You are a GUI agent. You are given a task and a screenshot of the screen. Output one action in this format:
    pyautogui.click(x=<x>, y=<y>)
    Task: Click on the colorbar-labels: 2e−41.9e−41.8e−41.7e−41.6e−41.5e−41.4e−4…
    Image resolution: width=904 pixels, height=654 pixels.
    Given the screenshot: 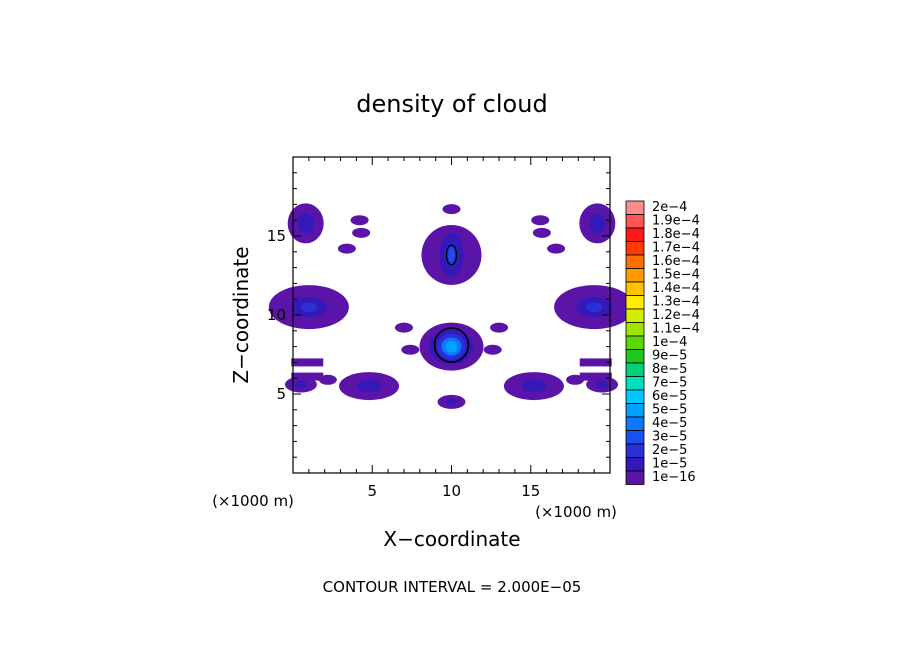 What is the action you would take?
    pyautogui.click(x=676, y=342)
    